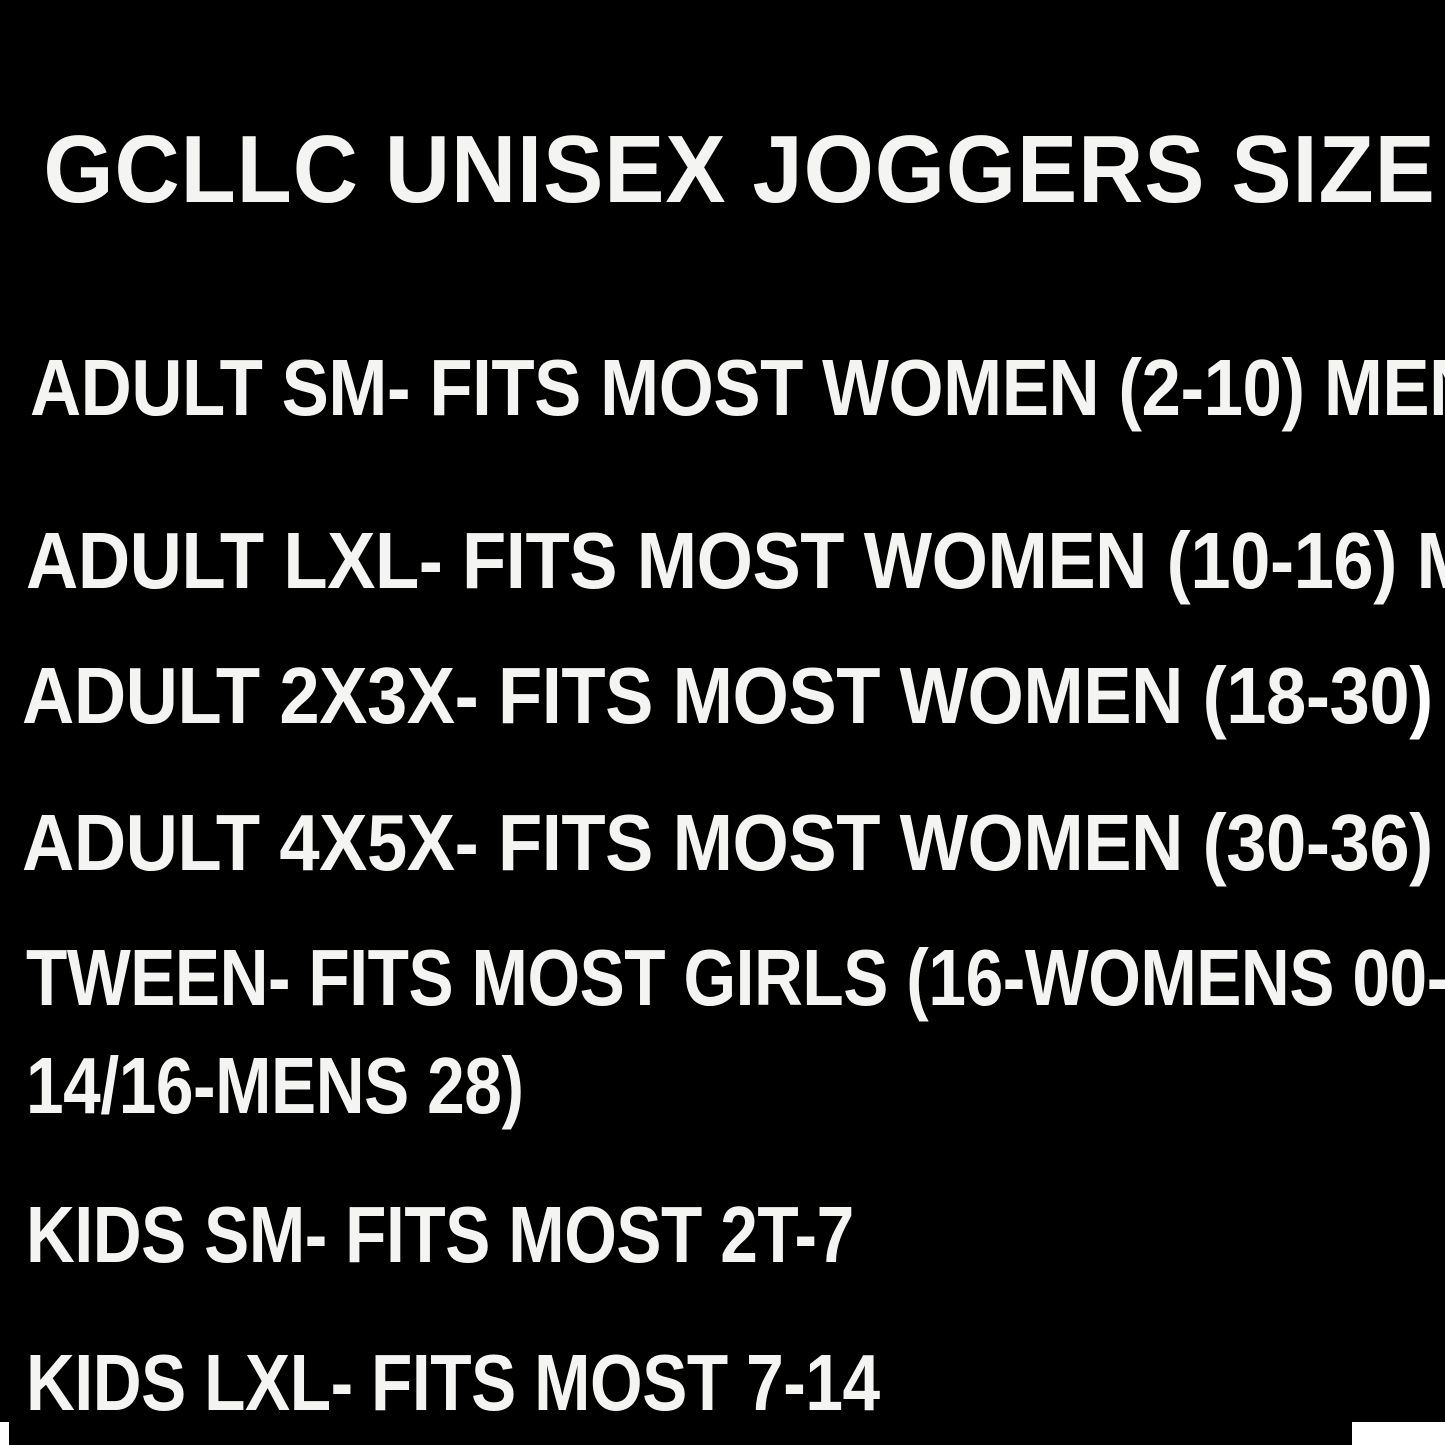  I want to click on size-row-adult-2x3x-tail: ) MEN (40-46), so click(1427, 695).